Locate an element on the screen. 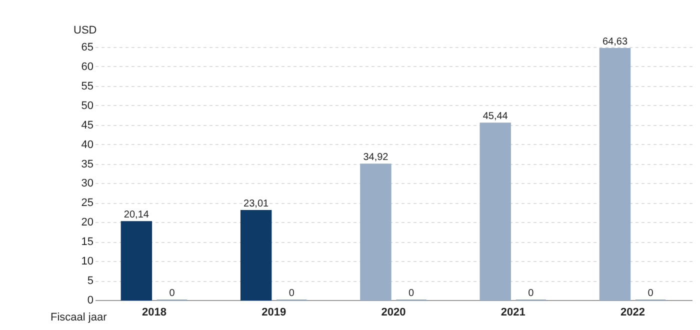  x-tick-label: 2021 is located at coordinates (513, 312).